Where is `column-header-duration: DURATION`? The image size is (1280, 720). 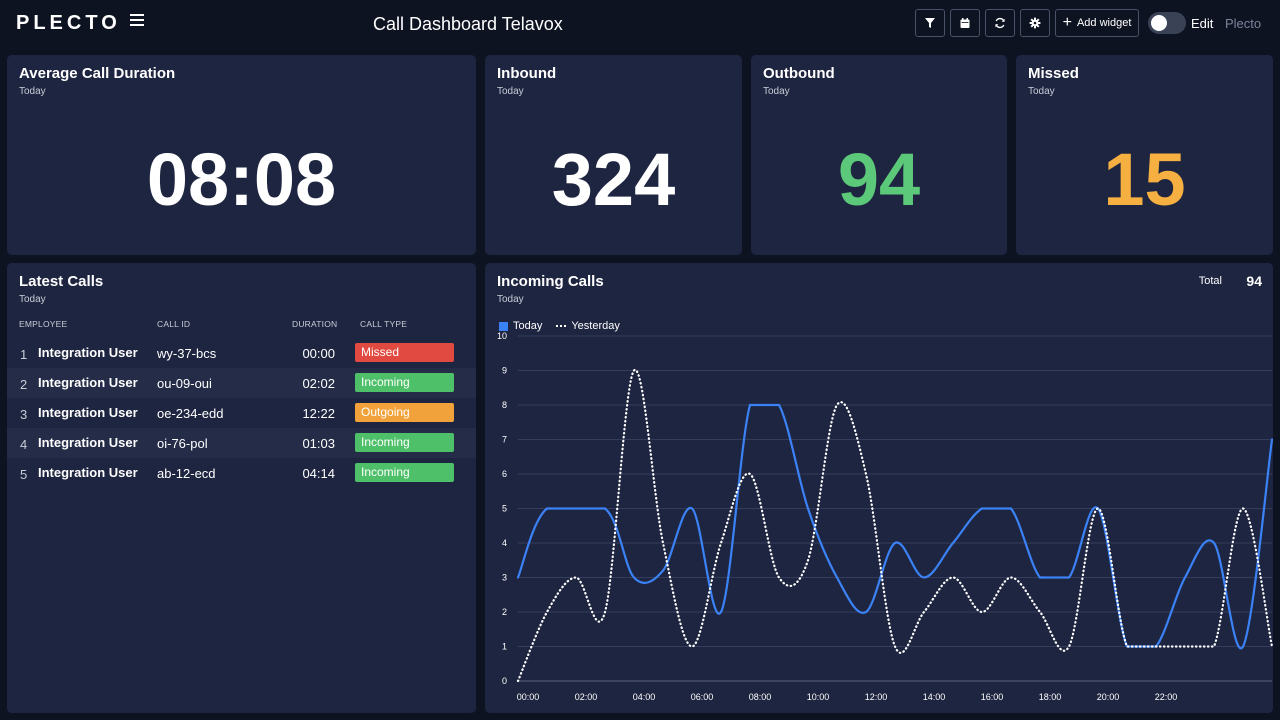 column-header-duration: DURATION is located at coordinates (315, 324).